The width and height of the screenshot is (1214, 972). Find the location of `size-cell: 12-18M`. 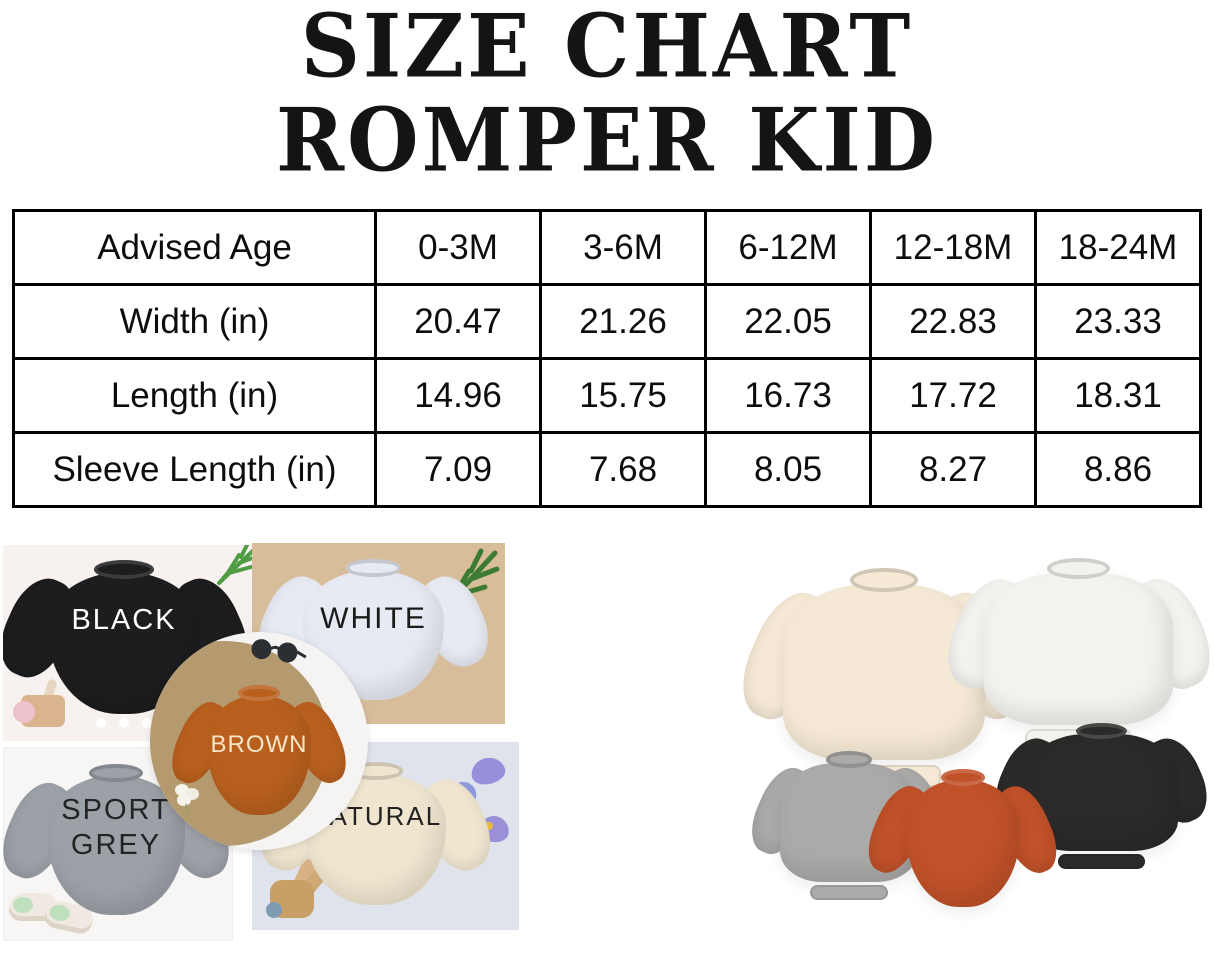

size-cell: 12-18M is located at coordinates (953, 247).